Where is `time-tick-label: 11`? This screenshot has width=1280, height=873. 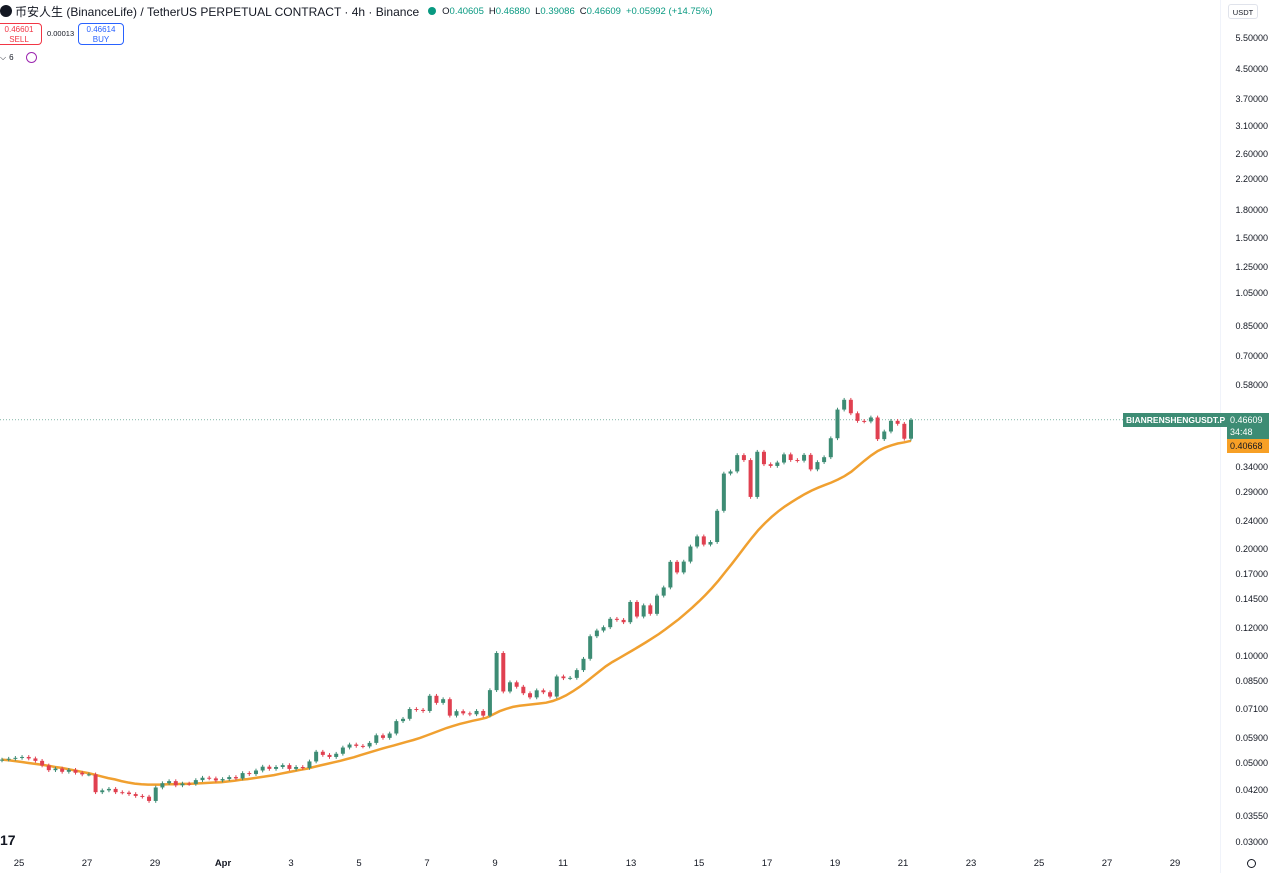
time-tick-label: 11 is located at coordinates (563, 863).